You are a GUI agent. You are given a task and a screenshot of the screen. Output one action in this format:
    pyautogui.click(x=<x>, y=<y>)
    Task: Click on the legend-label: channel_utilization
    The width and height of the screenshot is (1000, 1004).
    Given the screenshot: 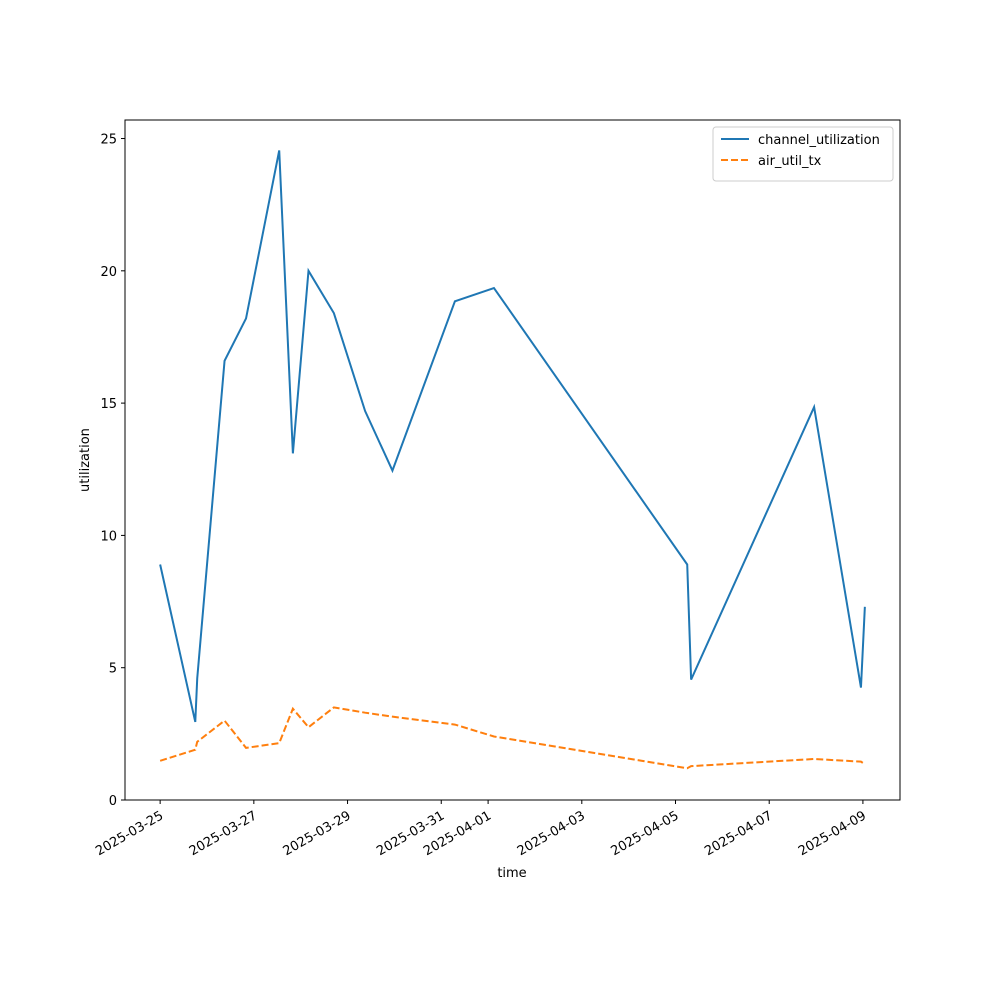 What is the action you would take?
    pyautogui.click(x=819, y=140)
    